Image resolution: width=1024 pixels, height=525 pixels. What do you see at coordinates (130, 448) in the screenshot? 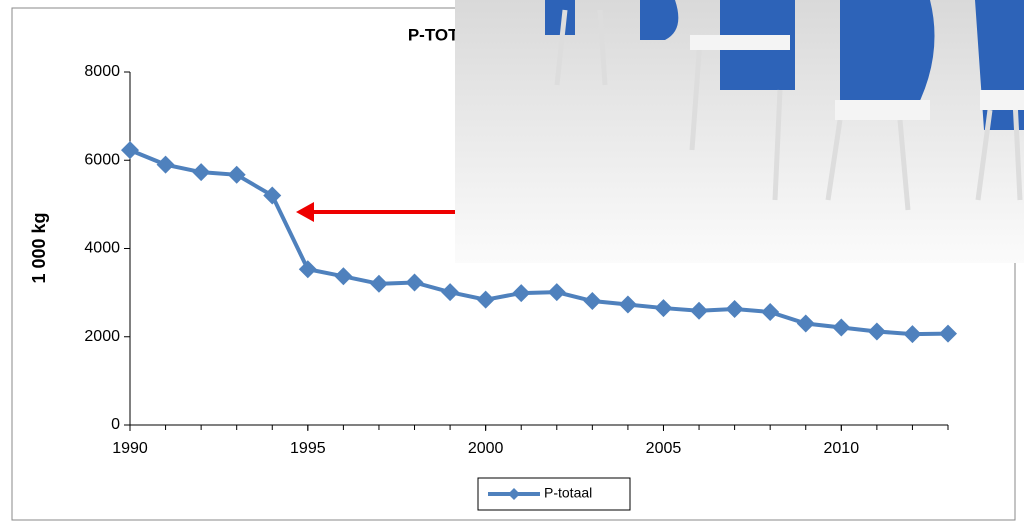
I see `x-tick-label: 1990` at bounding box center [130, 448].